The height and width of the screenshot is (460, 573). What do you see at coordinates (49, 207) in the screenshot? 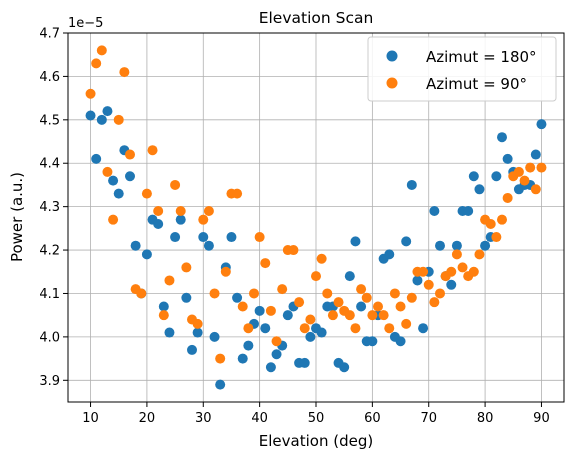
I see `y-tick-label: 4.3` at bounding box center [49, 207].